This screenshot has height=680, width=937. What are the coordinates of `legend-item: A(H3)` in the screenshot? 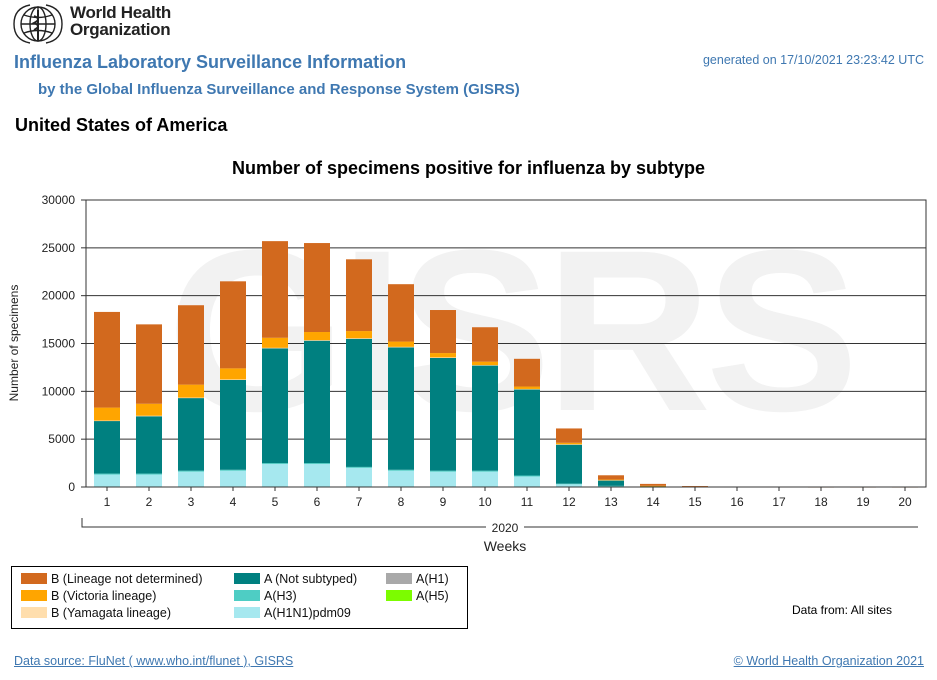 It's located at (265, 597).